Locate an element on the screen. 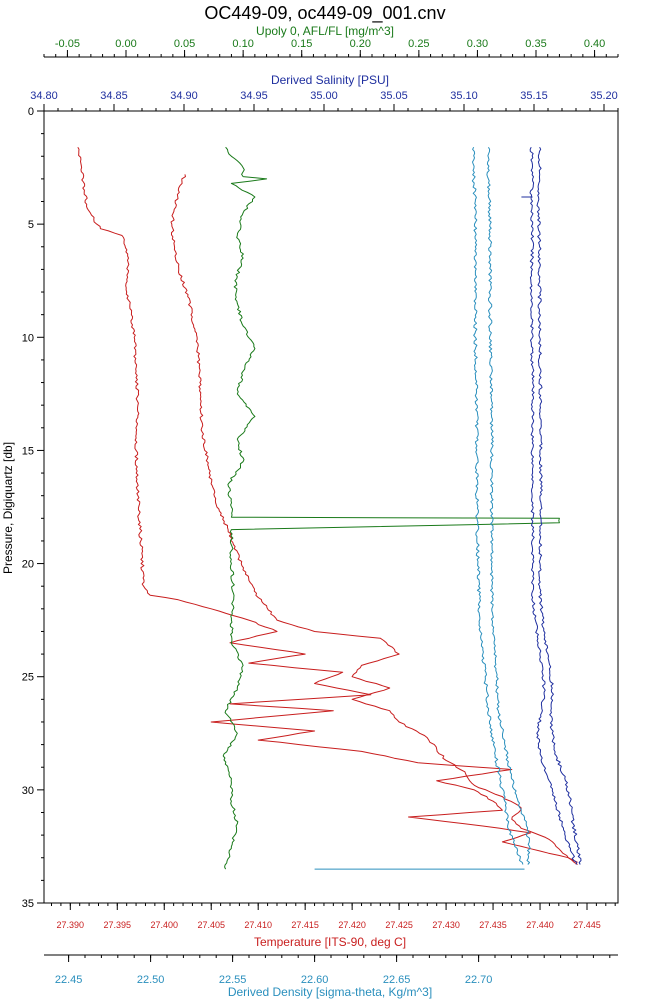 This screenshot has width=650, height=1000. density-tick-label: 22.65 is located at coordinates (397, 980).